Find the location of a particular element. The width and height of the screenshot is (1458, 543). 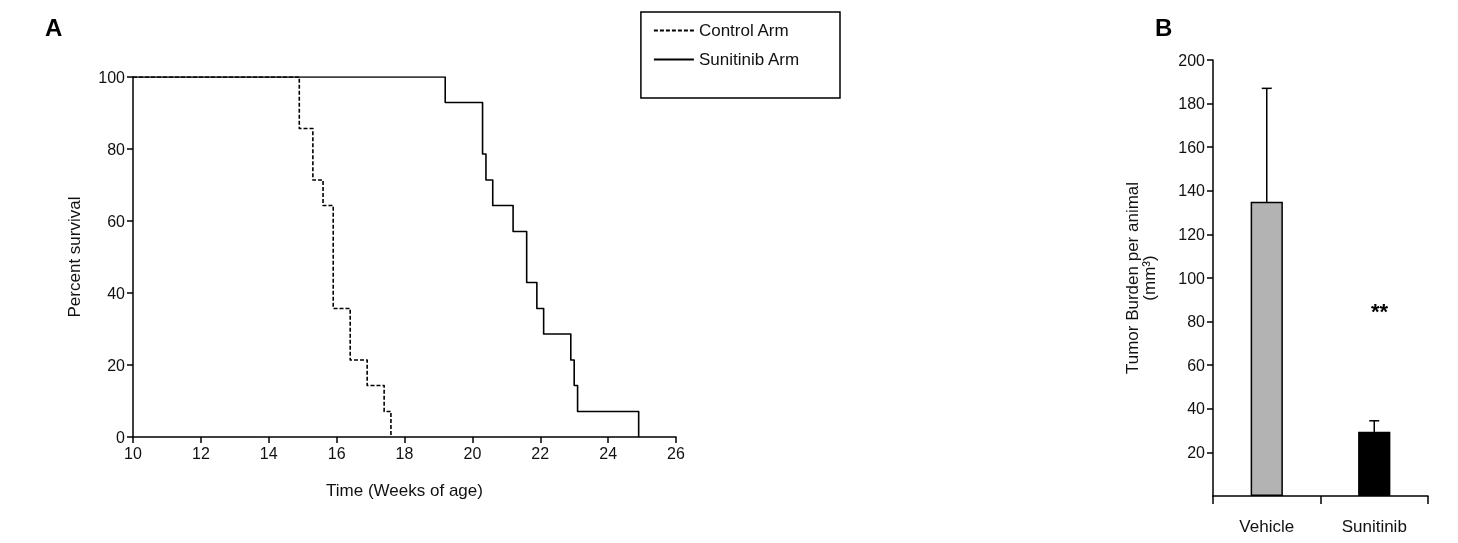

x-tick-label: 14 is located at coordinates (268, 453).